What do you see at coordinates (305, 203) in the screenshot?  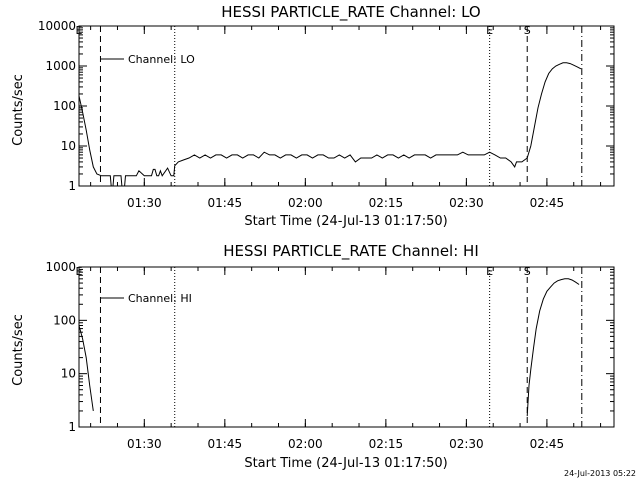 I see `chart-lo-x-tick-label-2: 02:00` at bounding box center [305, 203].